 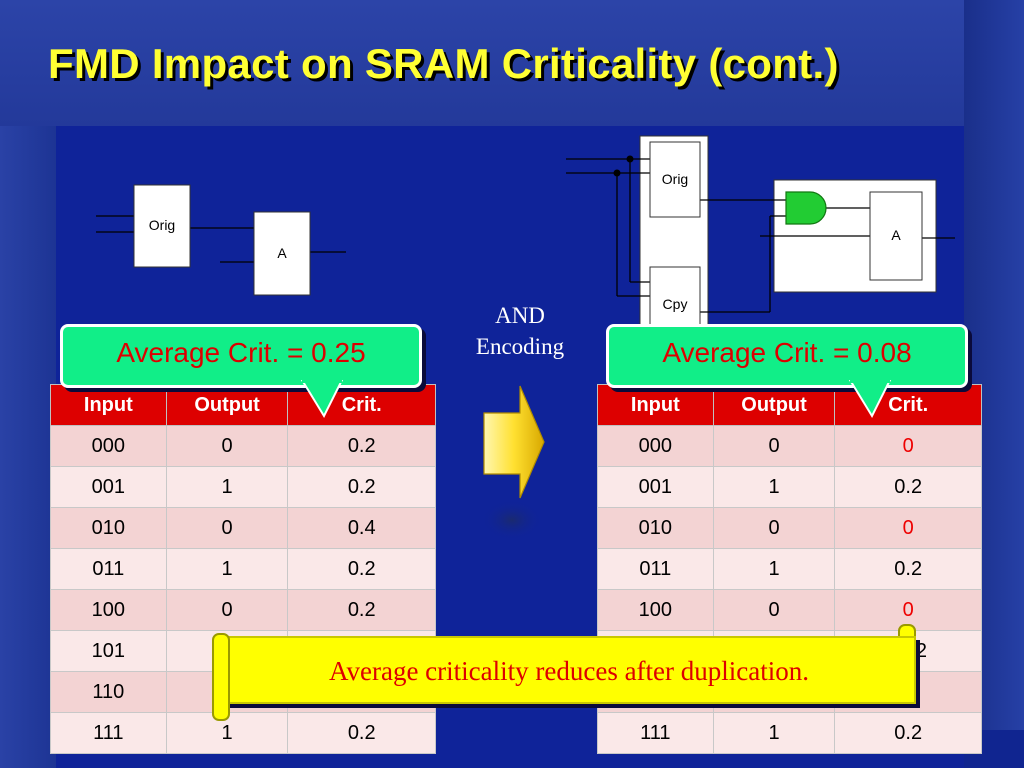 I want to click on table-row: 000 0 0, so click(x=789, y=446).